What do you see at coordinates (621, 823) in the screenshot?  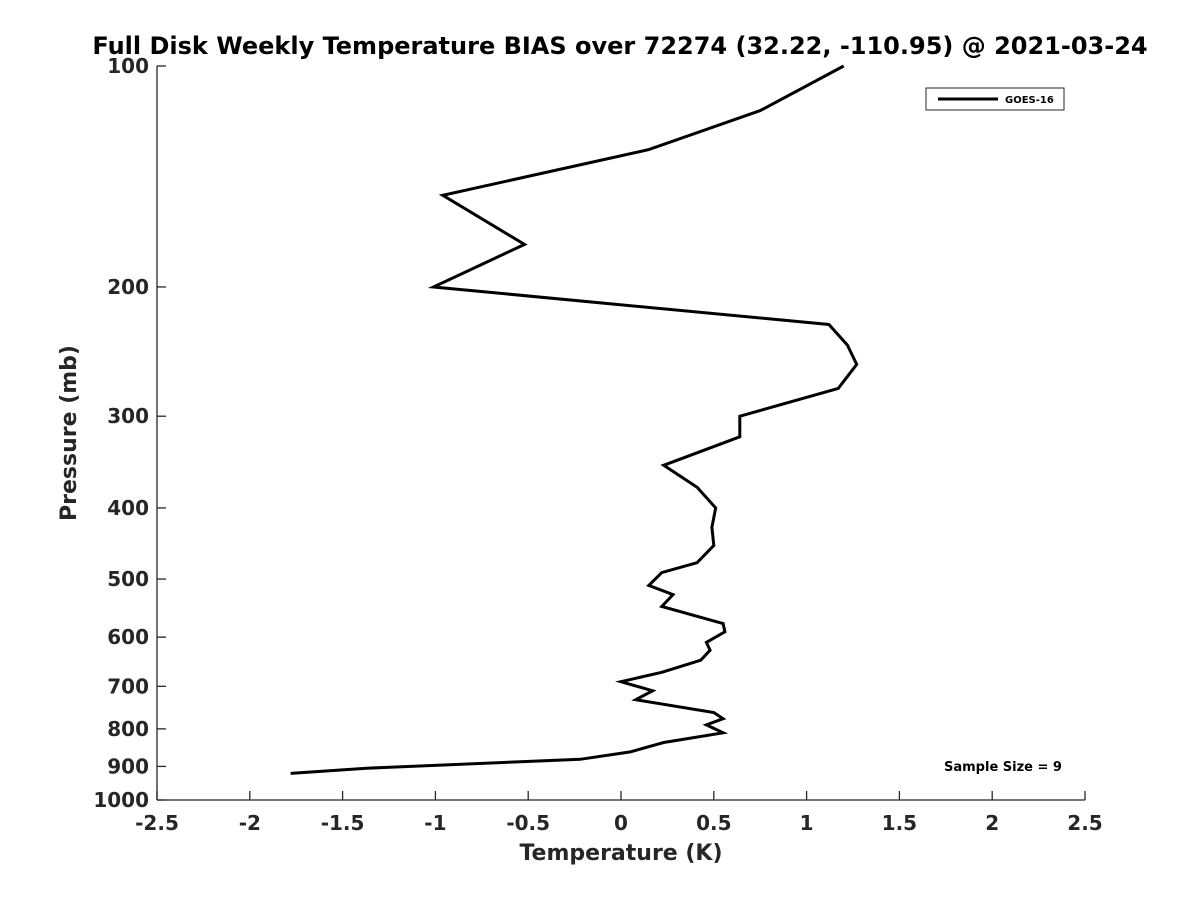 I see `x-tick-label: 0` at bounding box center [621, 823].